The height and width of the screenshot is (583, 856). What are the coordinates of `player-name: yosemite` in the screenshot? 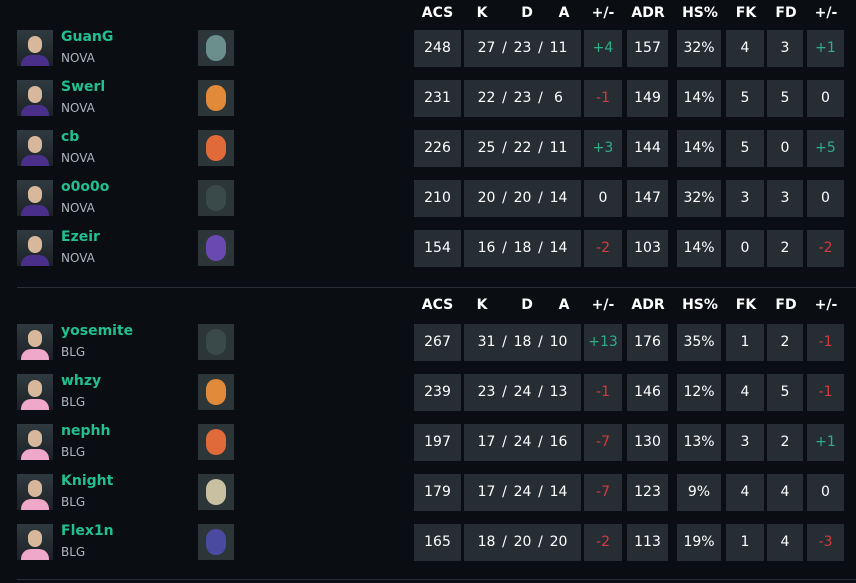 It's located at (97, 331).